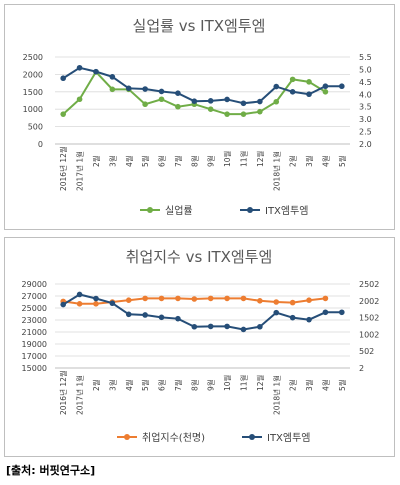 The image size is (400, 485). I want to click on legend-label: 취업지수(천명), so click(173, 437).